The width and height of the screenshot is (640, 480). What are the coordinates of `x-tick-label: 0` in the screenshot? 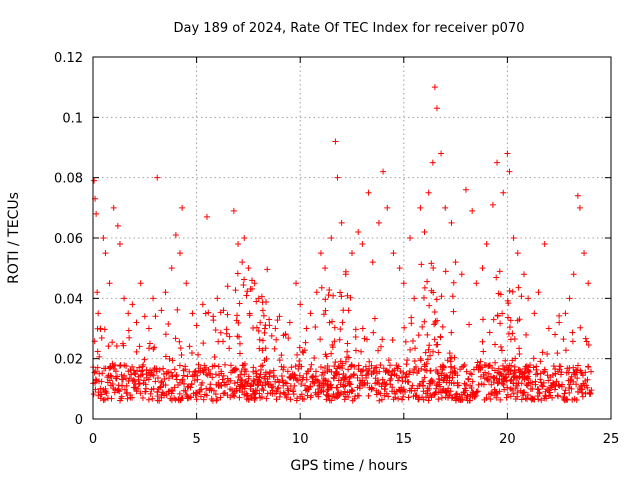 It's located at (93, 439).